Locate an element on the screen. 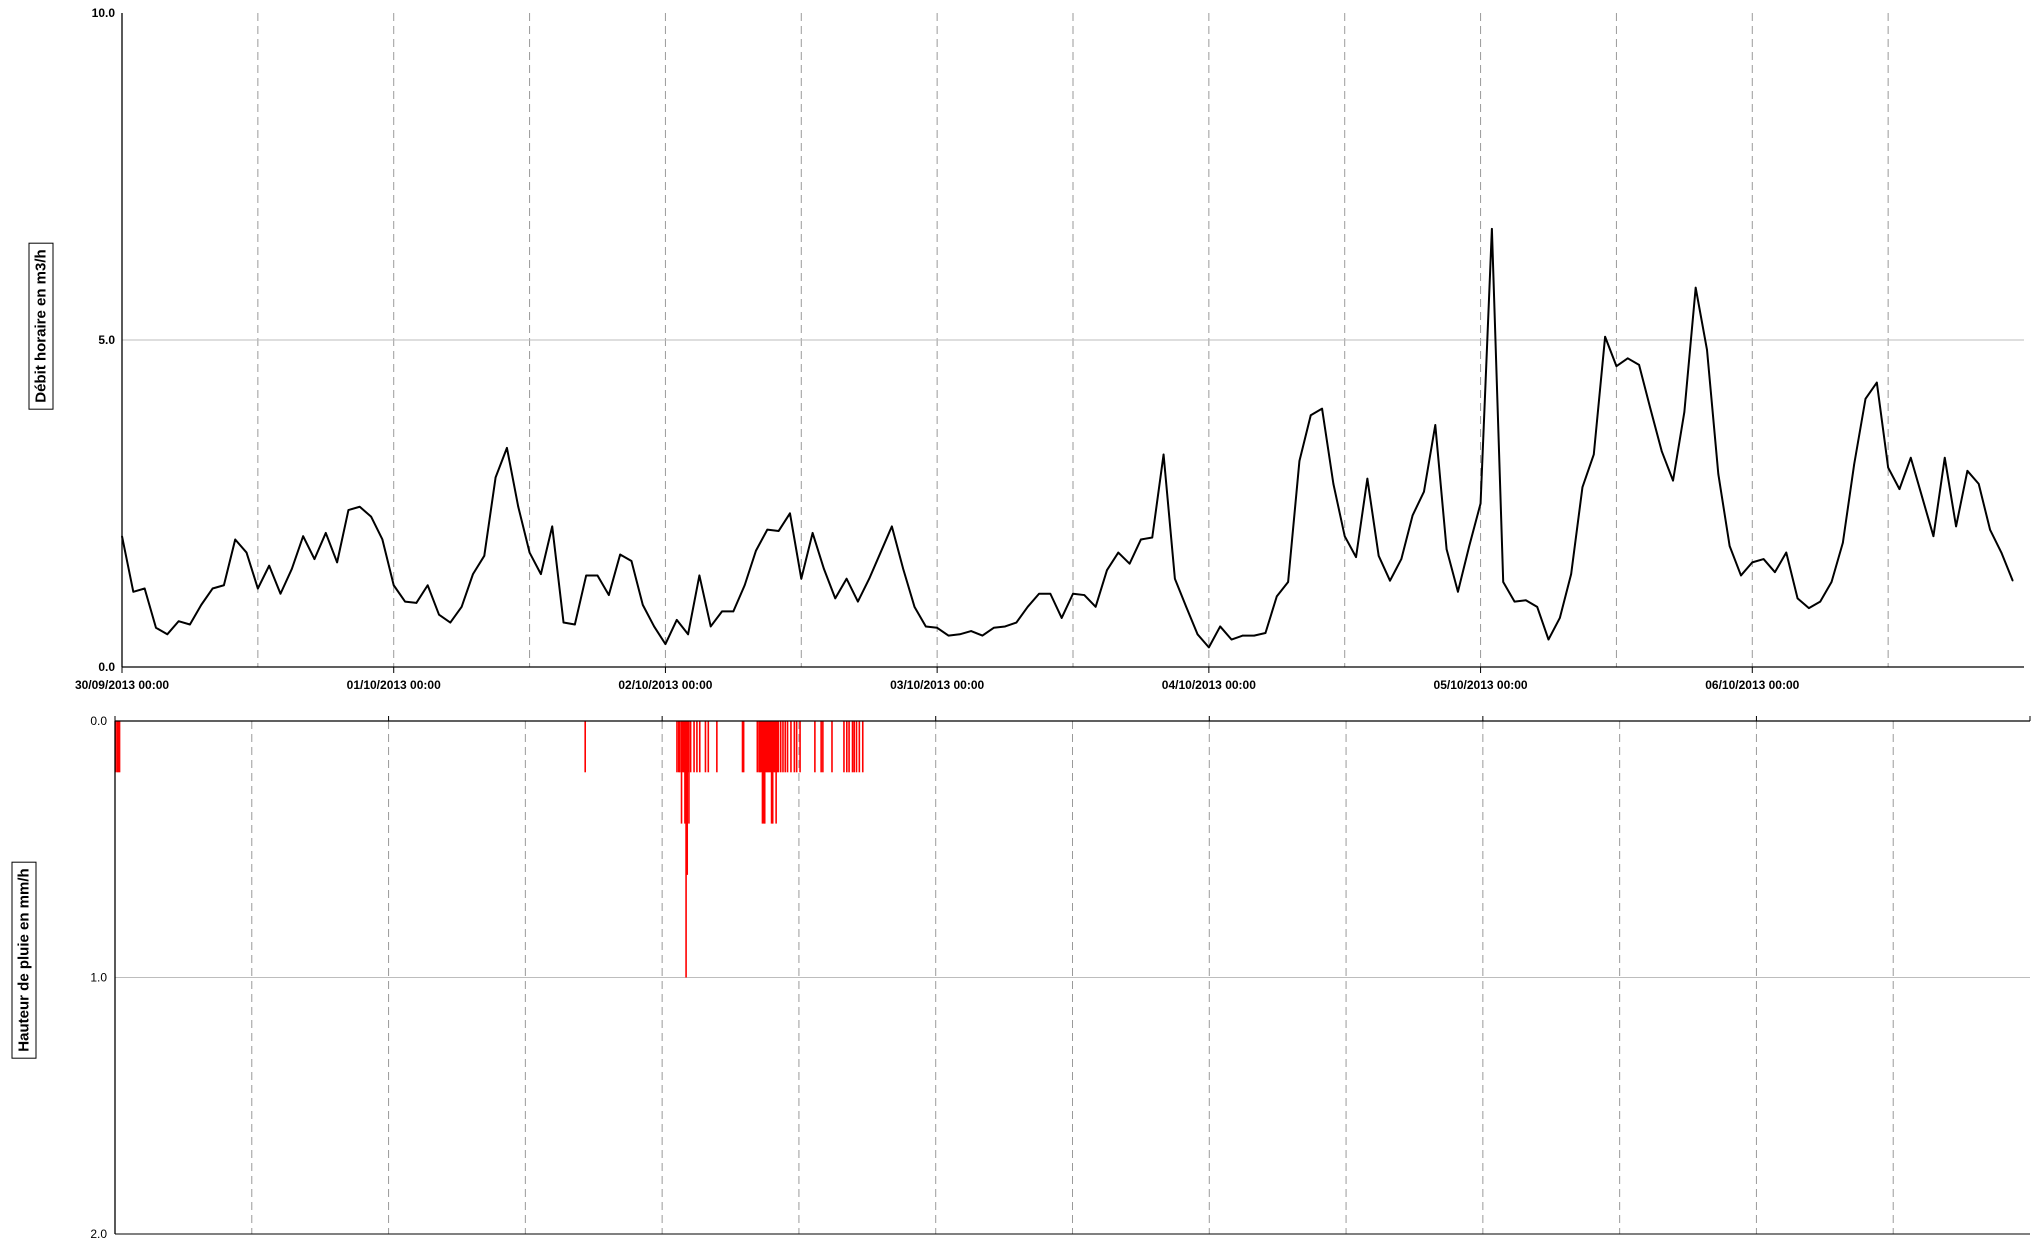  flow-x-tick-label: 01/10/2013 00:00 is located at coordinates (394, 685).